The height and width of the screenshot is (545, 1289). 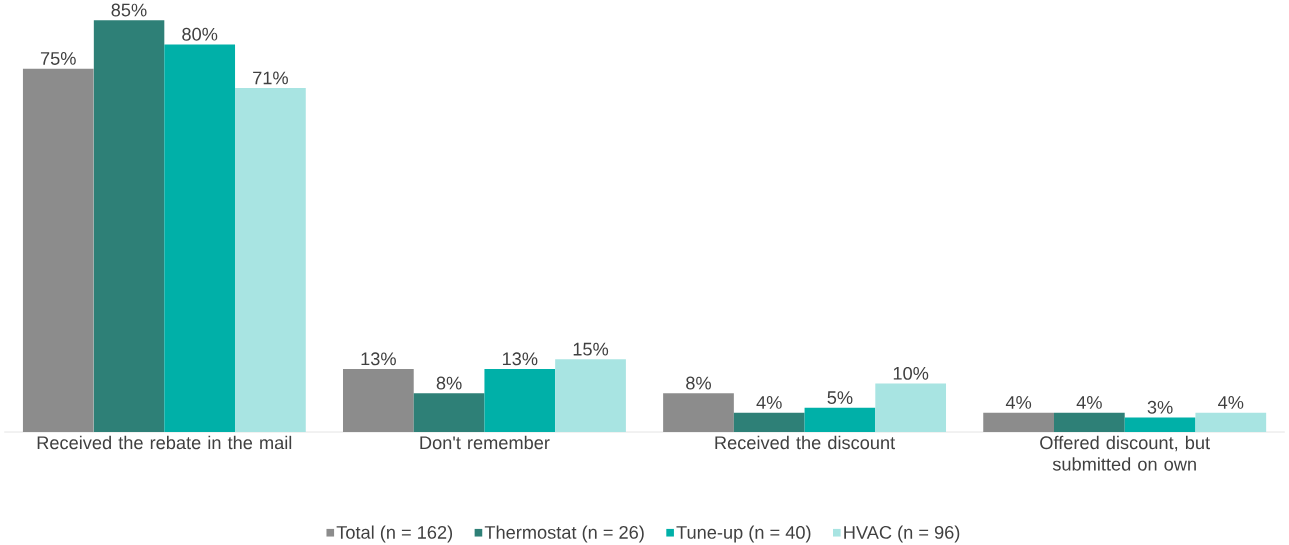 What do you see at coordinates (911, 374) in the screenshot?
I see `data-label: 10%` at bounding box center [911, 374].